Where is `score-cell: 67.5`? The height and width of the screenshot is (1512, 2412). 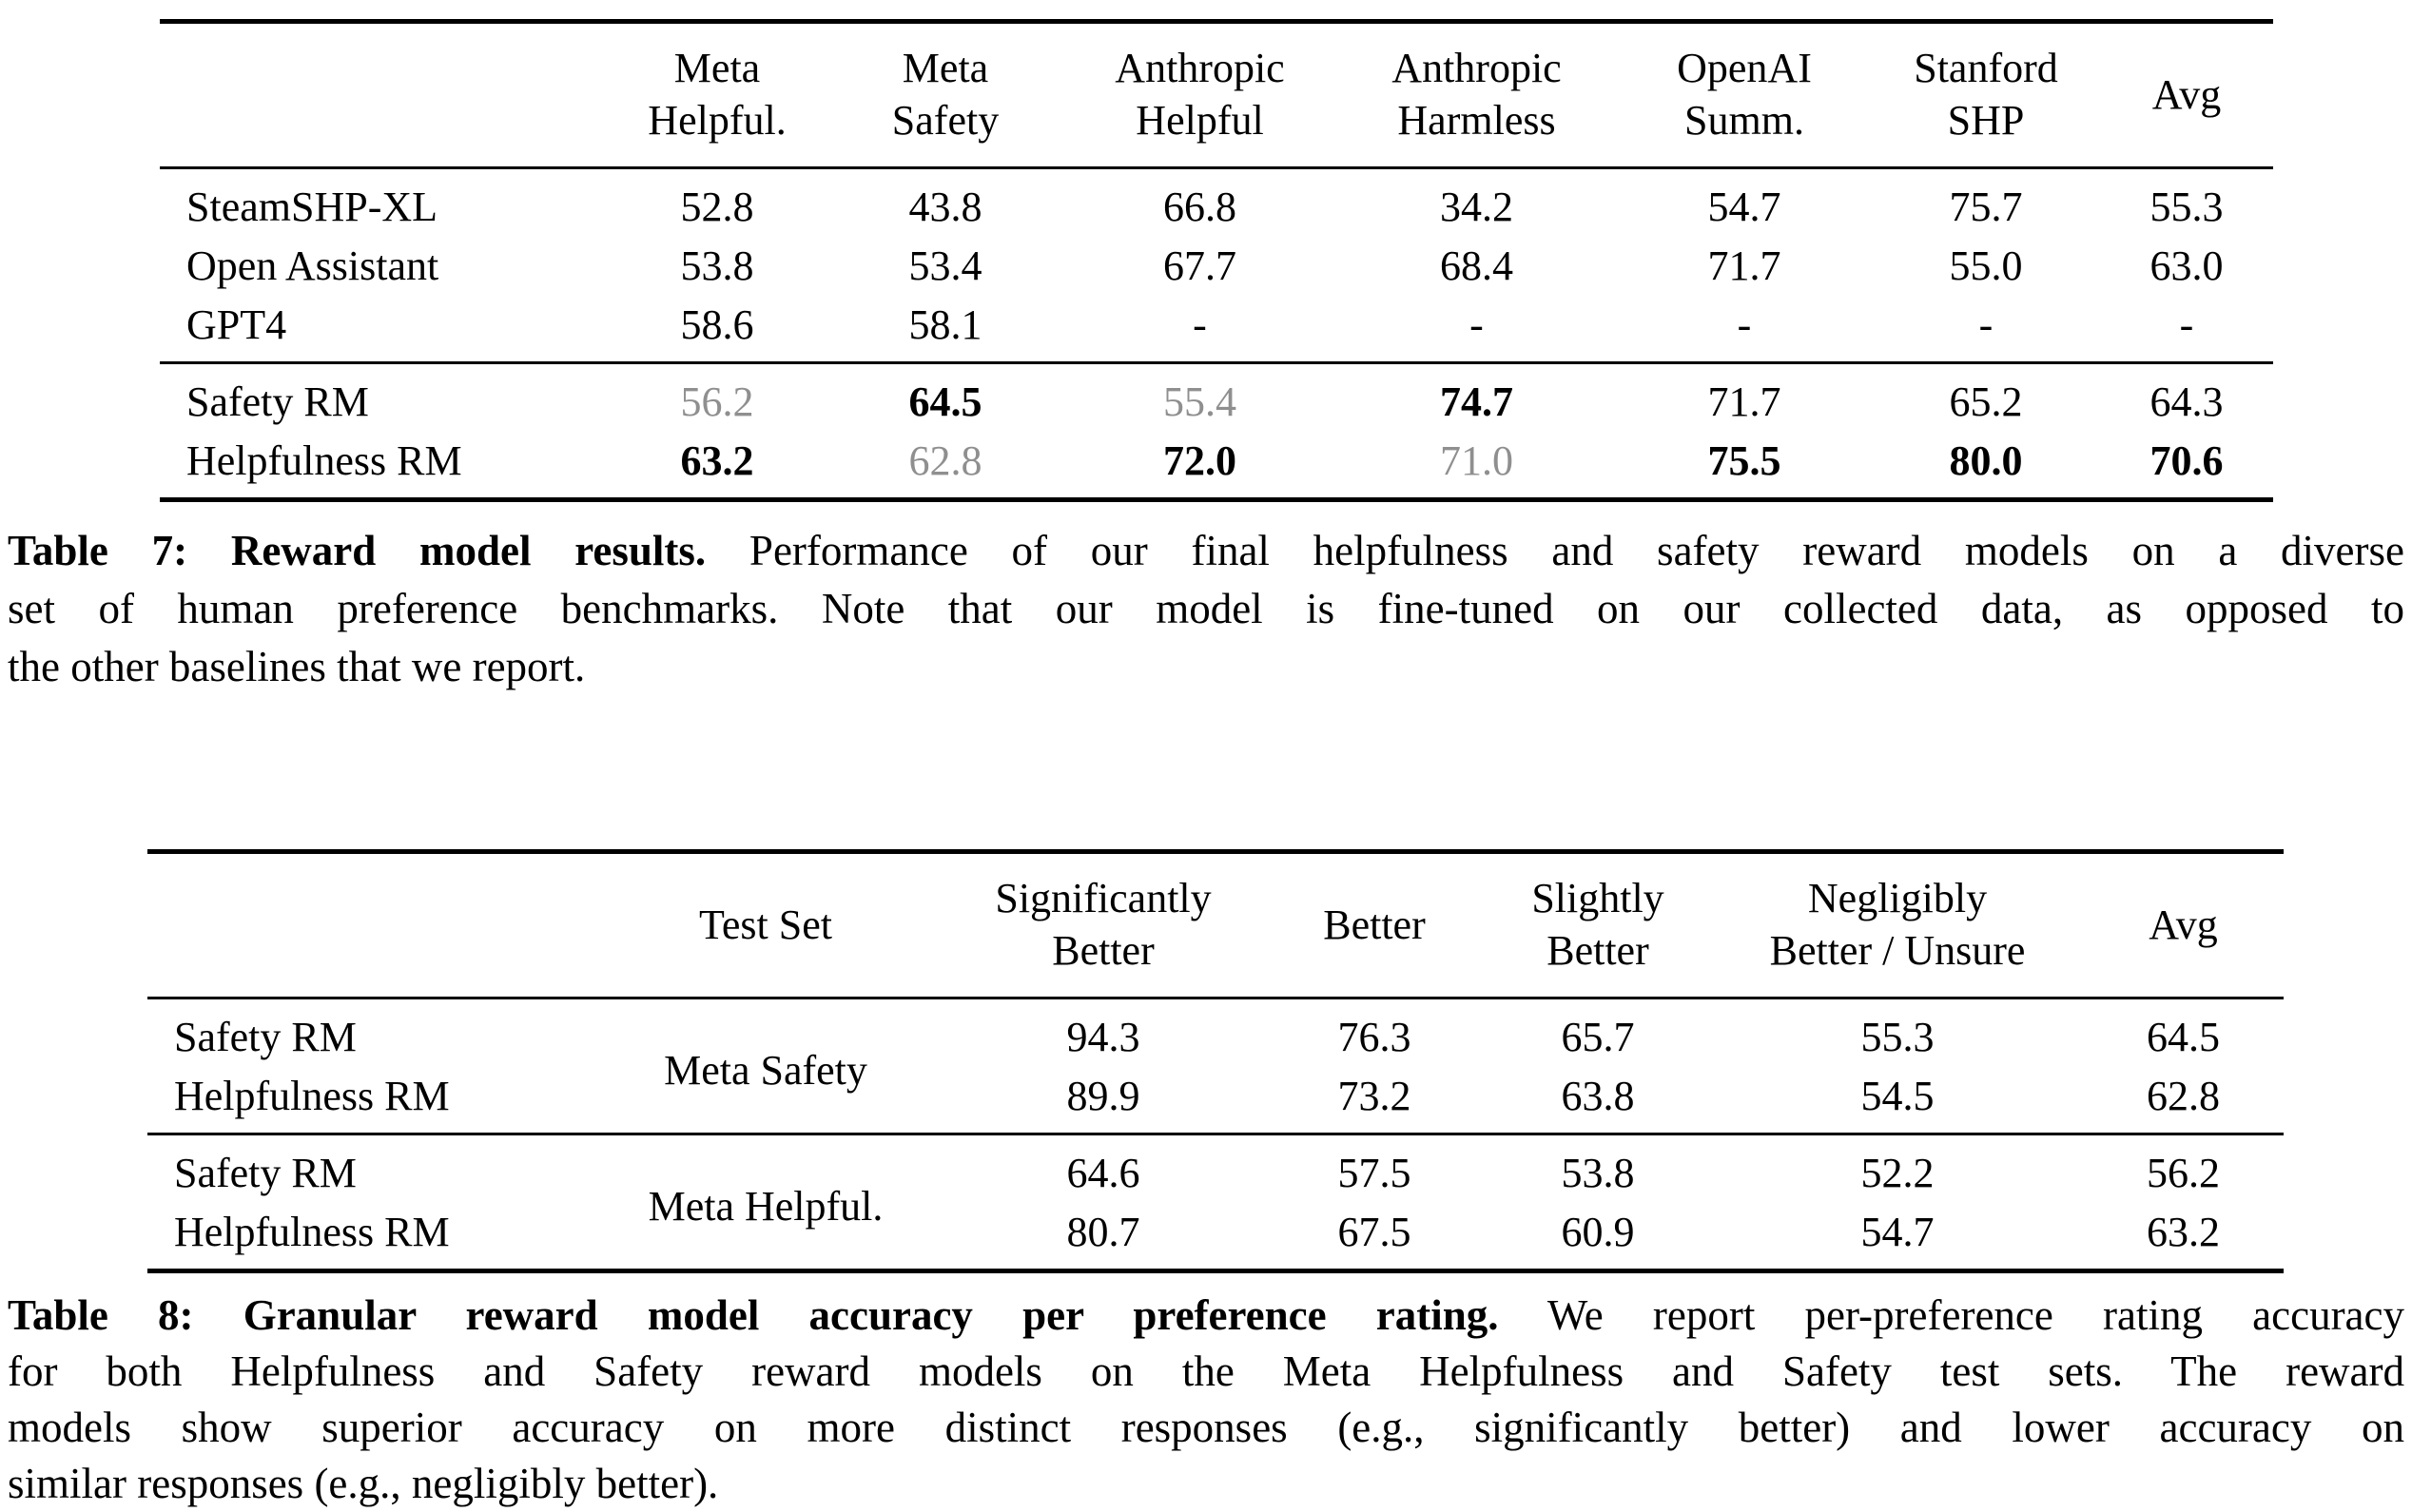
score-cell: 67.5 is located at coordinates (1374, 1231).